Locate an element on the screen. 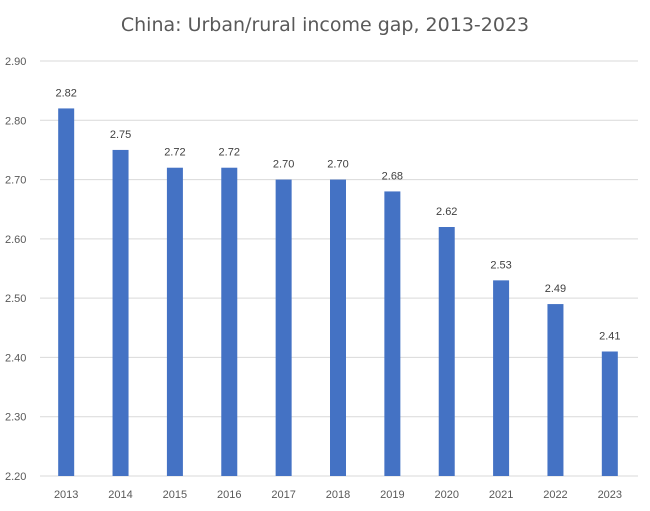 The width and height of the screenshot is (650, 511). data-label: 2.68 is located at coordinates (392, 176).